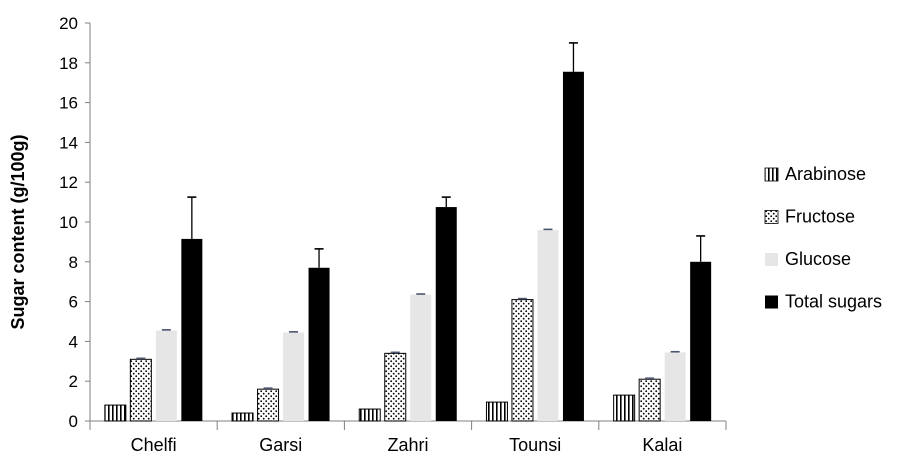  I want to click on bar-fructose-chelfi, so click(140, 390).